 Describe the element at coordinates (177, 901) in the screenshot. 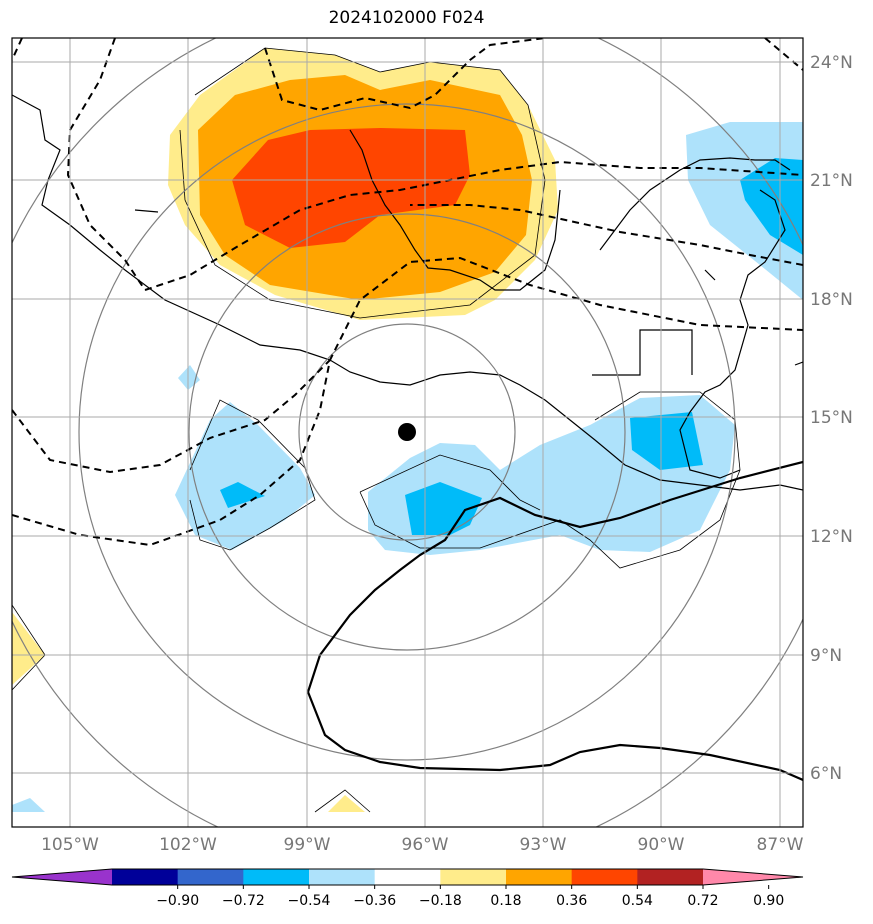

I see `colorbar-tick-label: −0.90` at that location.